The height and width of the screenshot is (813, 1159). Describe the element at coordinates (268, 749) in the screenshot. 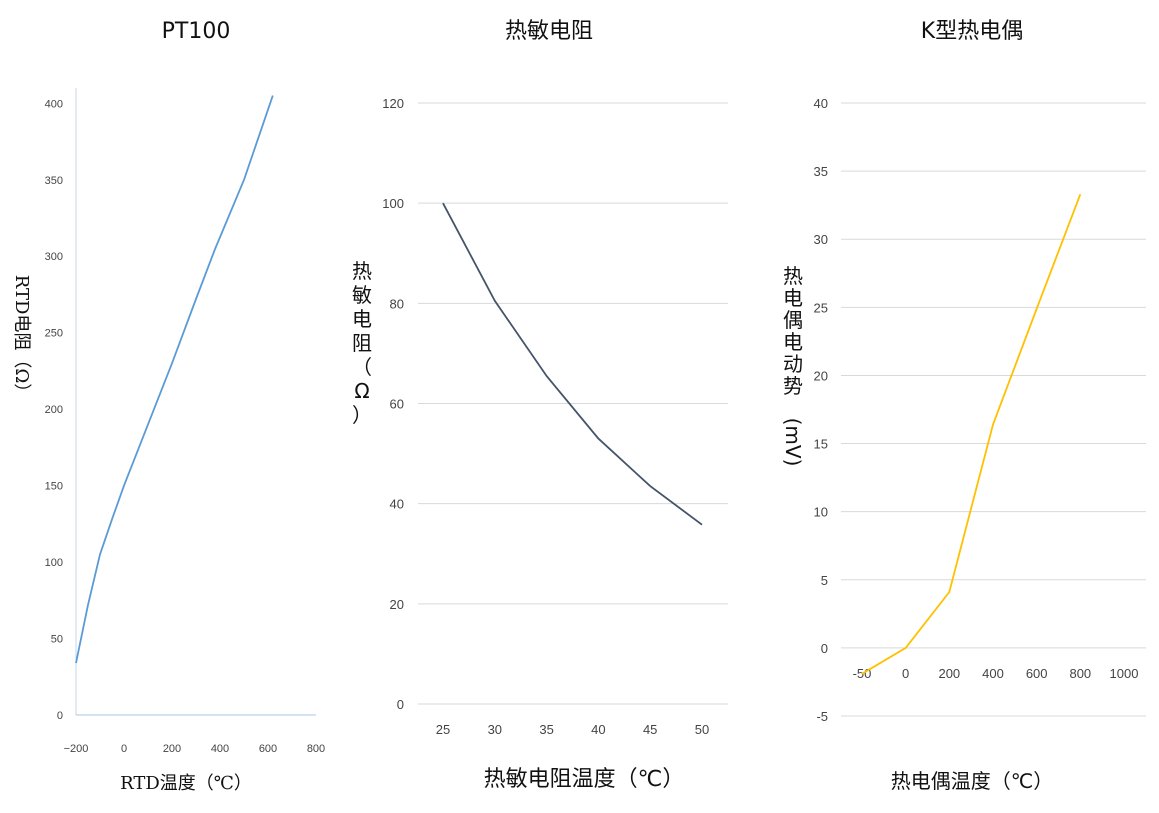

I see `pt100-x-tick-label: 600` at that location.